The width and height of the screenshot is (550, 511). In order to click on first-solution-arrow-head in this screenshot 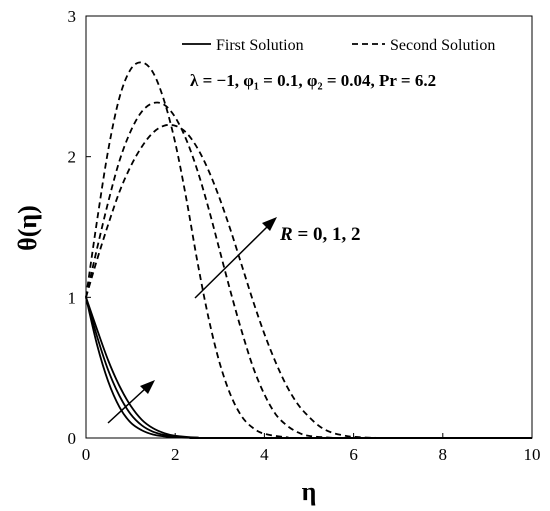, I will do `click(147, 387)`.